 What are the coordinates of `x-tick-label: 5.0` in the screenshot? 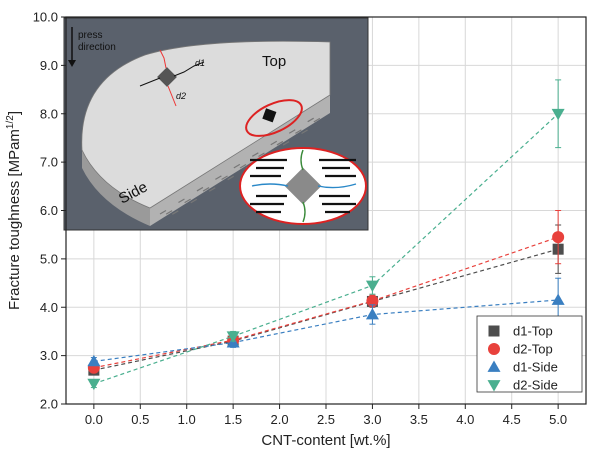 It's located at (558, 419).